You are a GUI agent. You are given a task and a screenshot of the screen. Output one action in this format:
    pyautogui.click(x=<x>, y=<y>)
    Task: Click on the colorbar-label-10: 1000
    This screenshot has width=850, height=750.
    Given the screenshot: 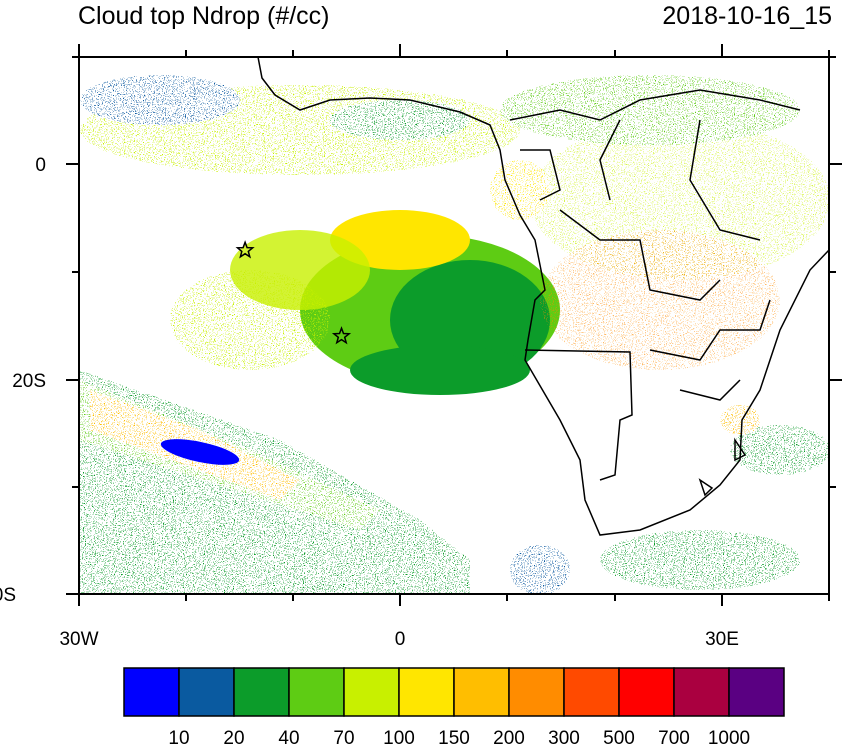 What is the action you would take?
    pyautogui.click(x=729, y=738)
    